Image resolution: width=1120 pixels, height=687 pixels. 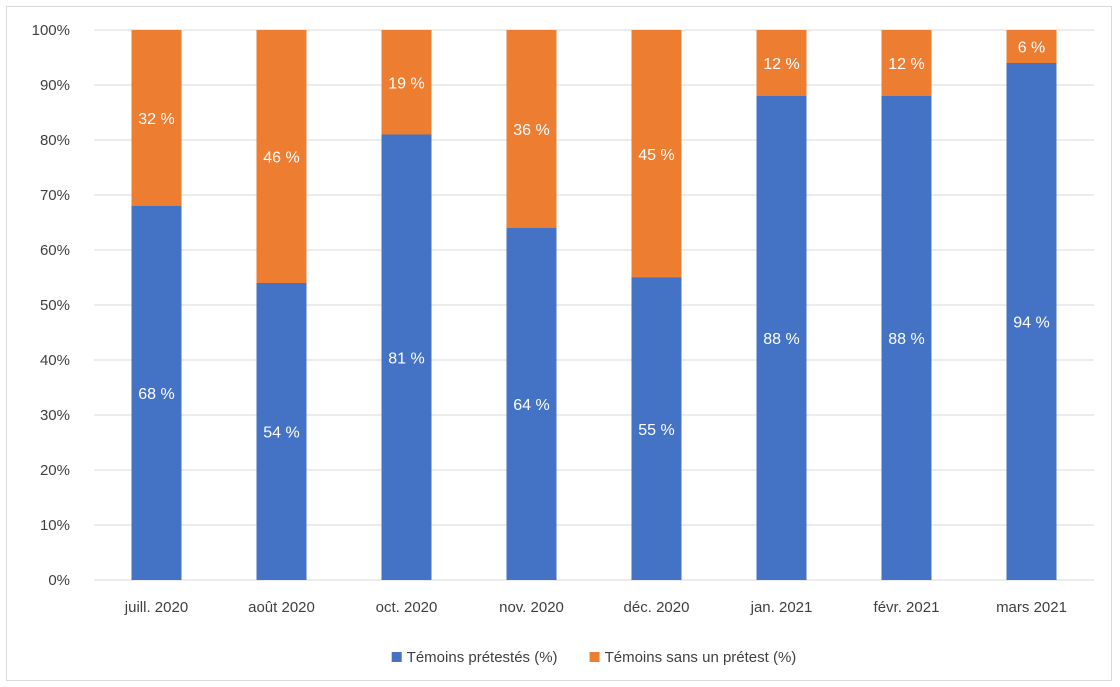 I want to click on data-label: 81 %, so click(x=406, y=358).